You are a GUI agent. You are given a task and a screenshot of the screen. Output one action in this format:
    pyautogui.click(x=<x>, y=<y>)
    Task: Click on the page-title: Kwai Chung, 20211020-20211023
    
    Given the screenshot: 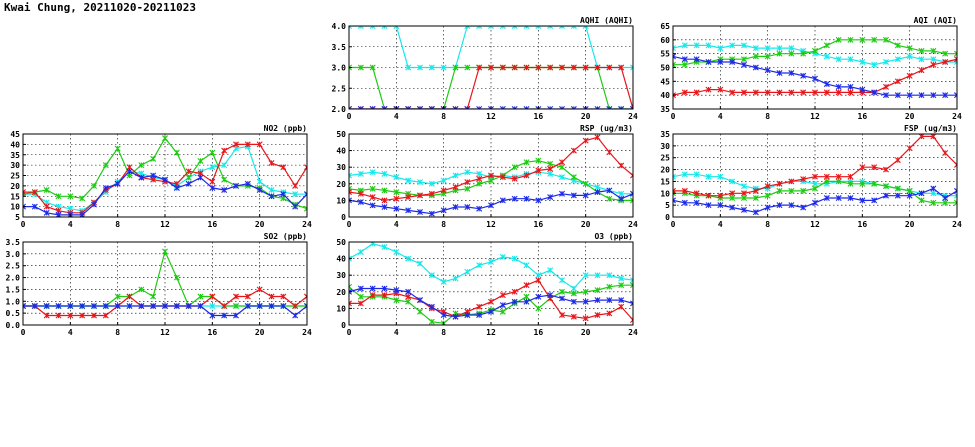 What is the action you would take?
    pyautogui.click(x=100, y=7)
    